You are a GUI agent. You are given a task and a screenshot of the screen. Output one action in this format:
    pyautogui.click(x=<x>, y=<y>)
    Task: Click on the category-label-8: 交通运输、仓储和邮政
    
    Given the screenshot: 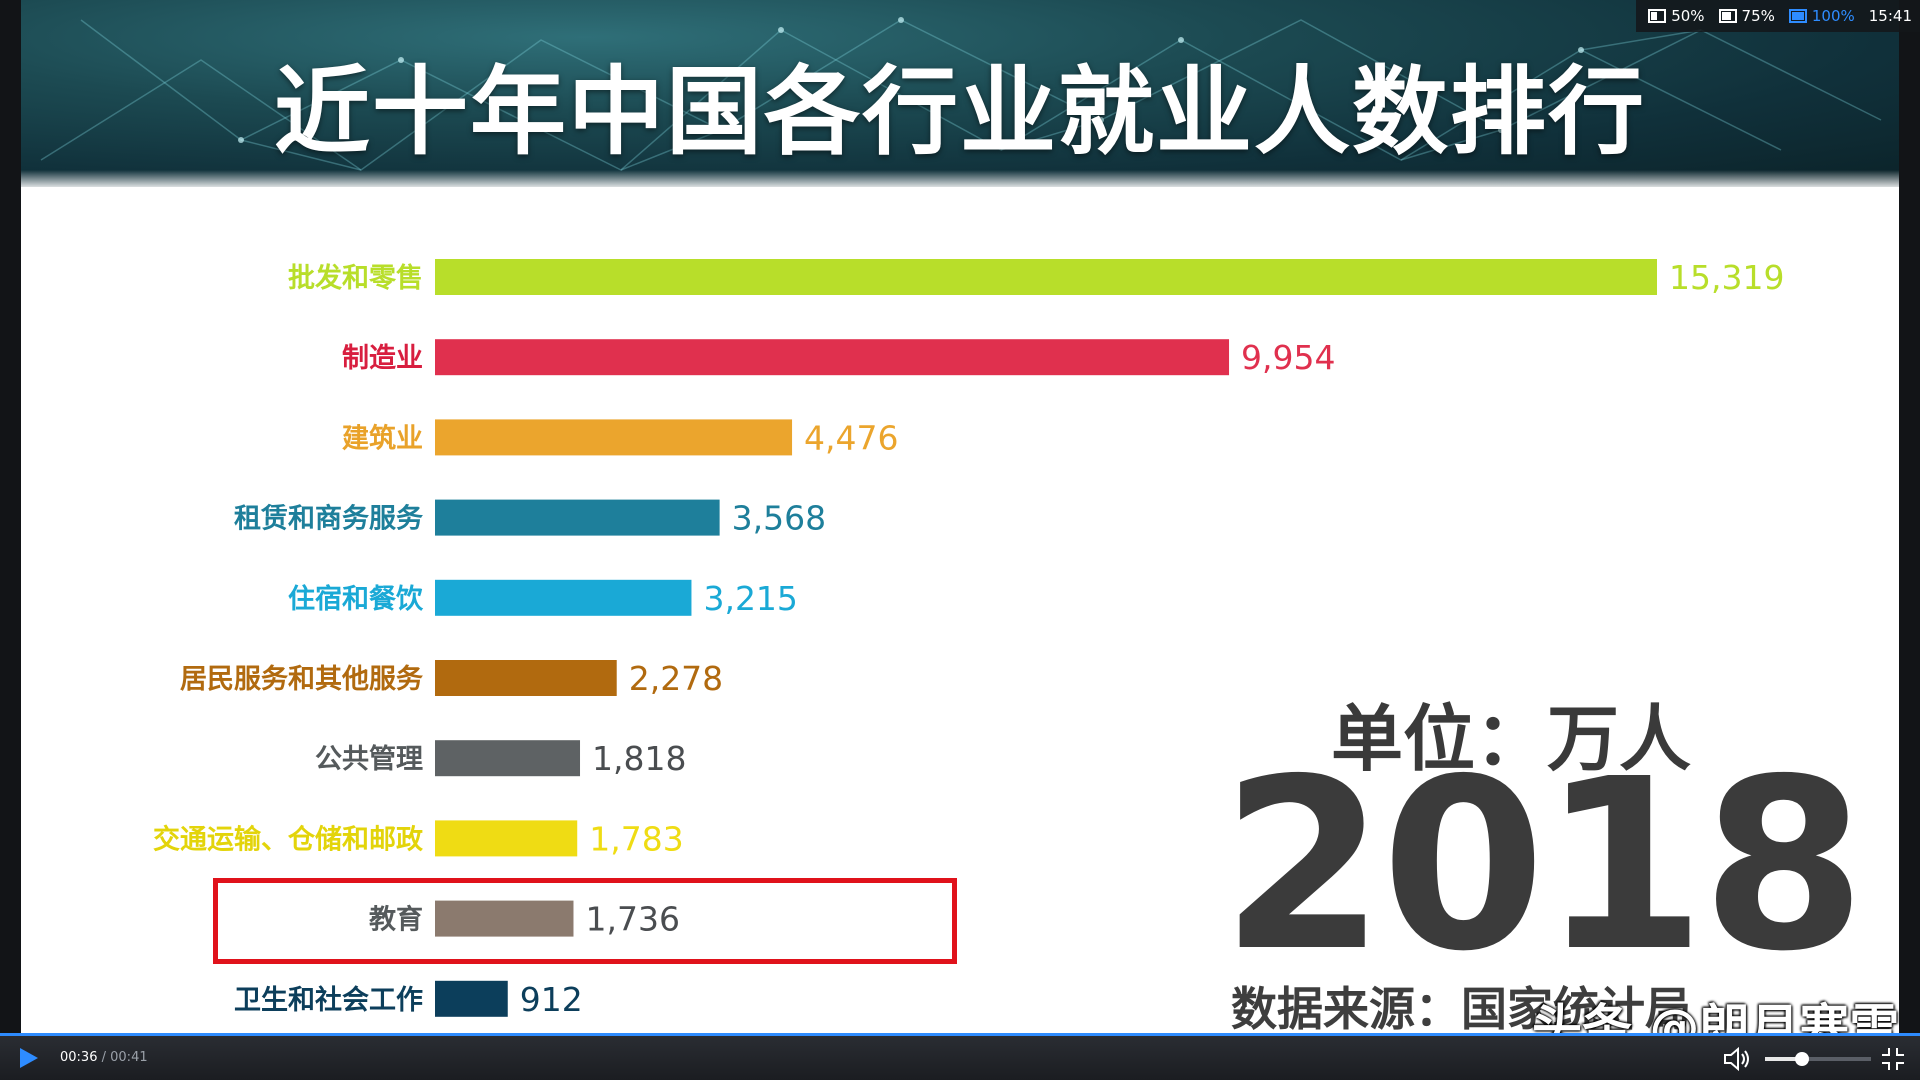 What is the action you would take?
    pyautogui.click(x=288, y=839)
    